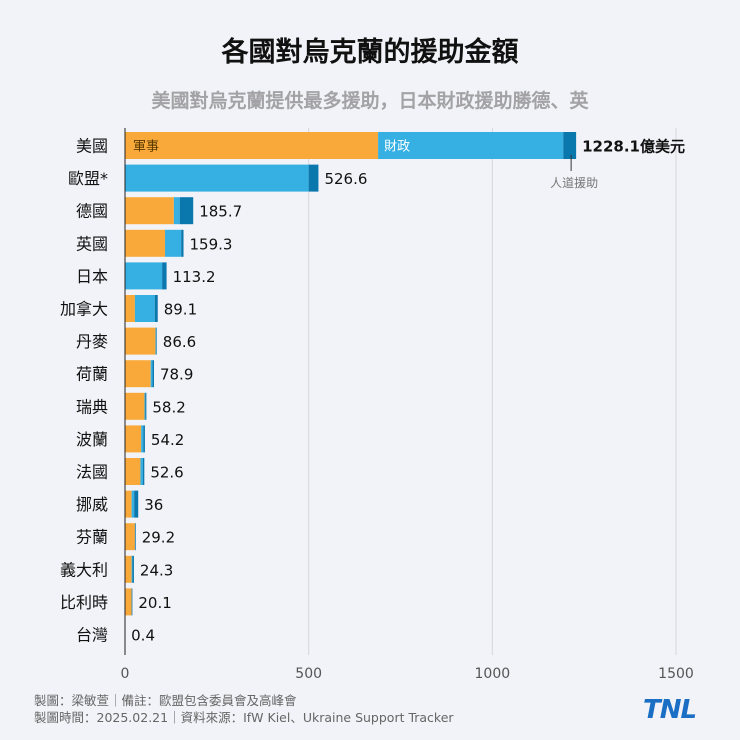 This screenshot has height=740, width=740. Describe the element at coordinates (92, 439) in the screenshot. I see `category-label: 波蘭` at that location.